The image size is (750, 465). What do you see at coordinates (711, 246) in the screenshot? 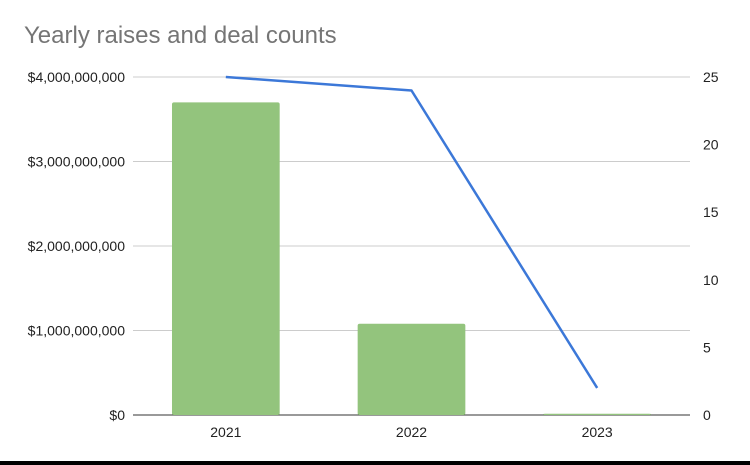
I see `right-y-axis: 0 5 10 15 20 25` at bounding box center [711, 246].